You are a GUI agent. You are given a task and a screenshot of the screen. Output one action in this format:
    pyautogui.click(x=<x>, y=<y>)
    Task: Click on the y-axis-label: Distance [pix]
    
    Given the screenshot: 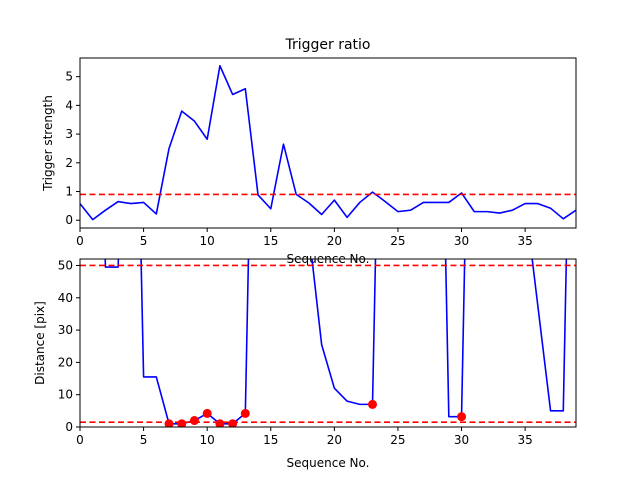 What is the action you would take?
    pyautogui.click(x=40, y=343)
    